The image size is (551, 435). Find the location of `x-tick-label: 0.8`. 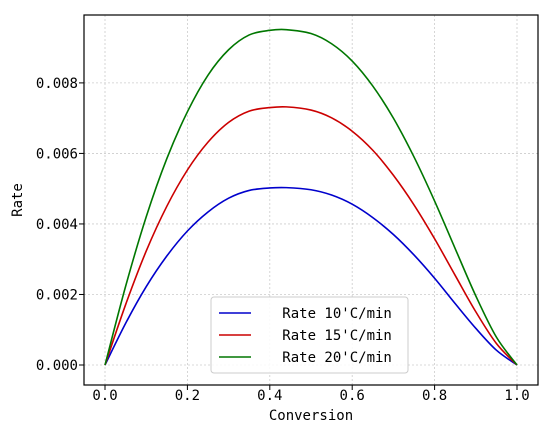

x-tick-label: 0.8 is located at coordinates (434, 396).